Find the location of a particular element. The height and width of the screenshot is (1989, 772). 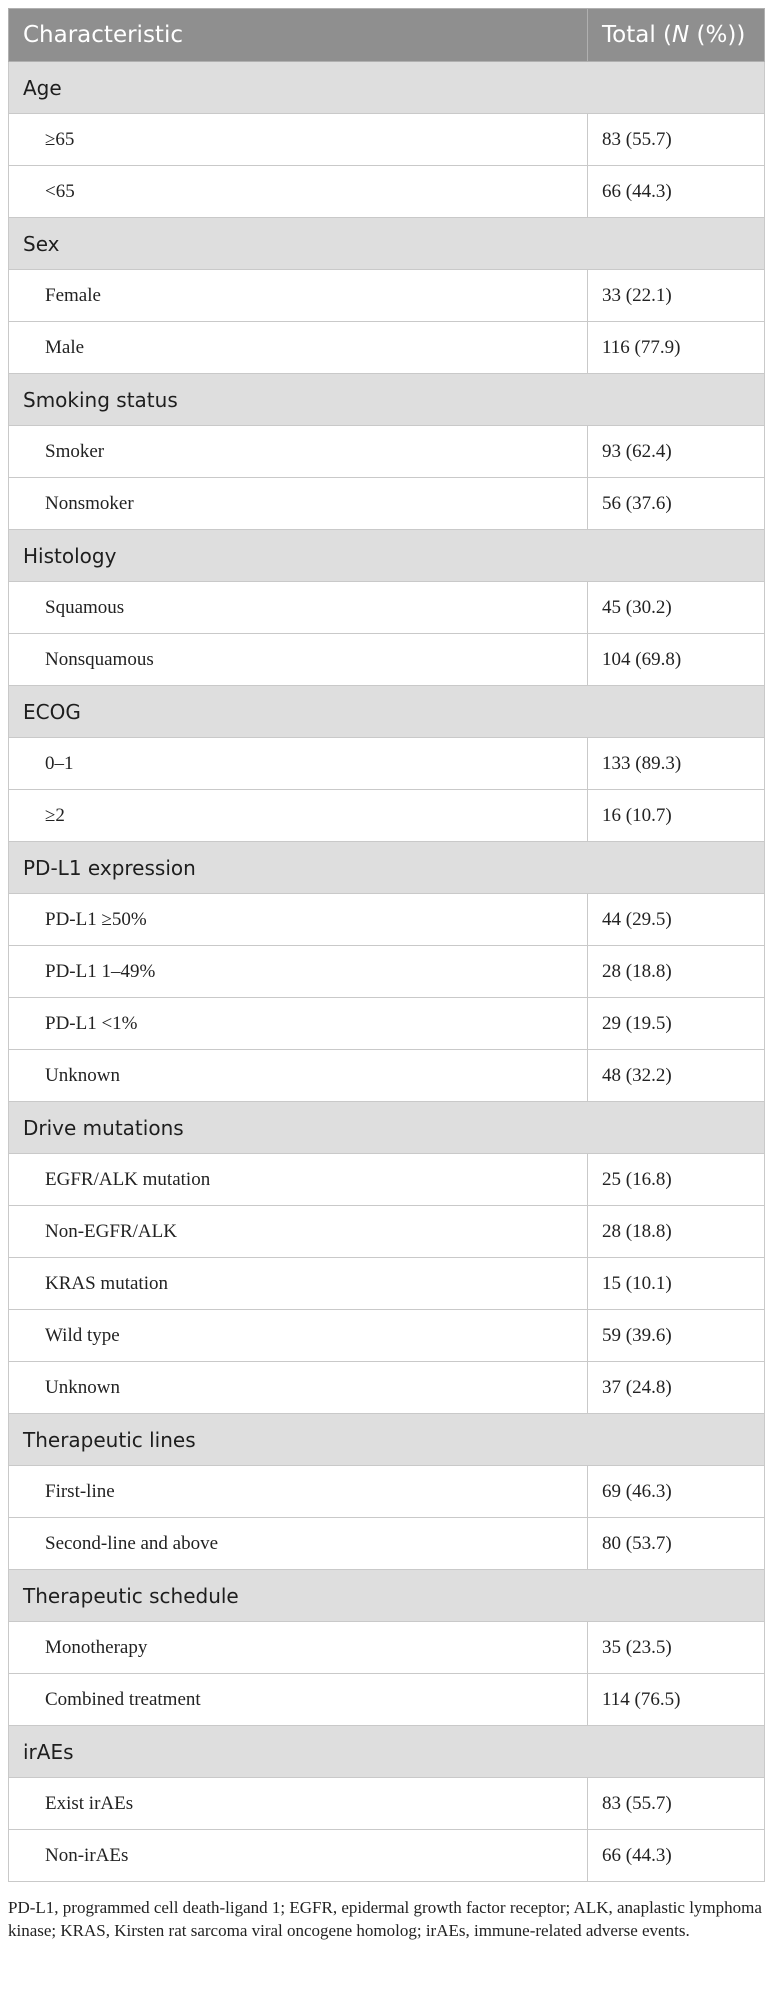

row-value: 116 (77.9) is located at coordinates (676, 347).